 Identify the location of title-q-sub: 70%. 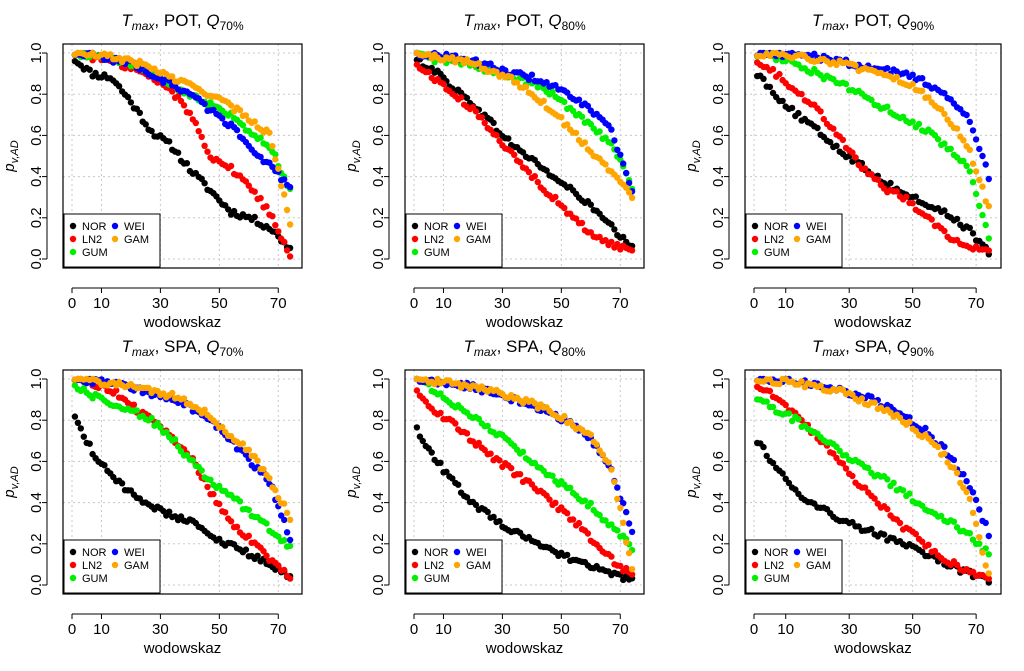
(231, 352).